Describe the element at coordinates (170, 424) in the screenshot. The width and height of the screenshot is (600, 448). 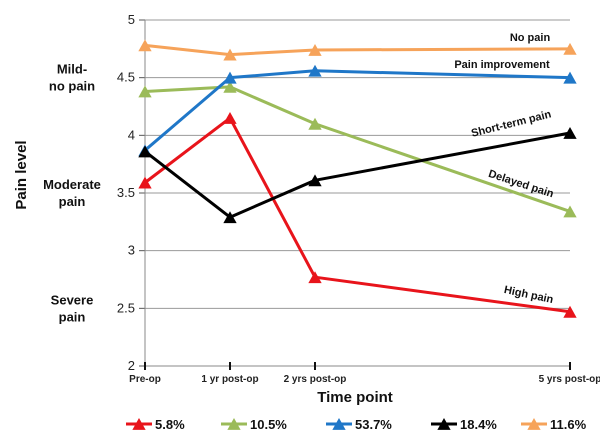
I see `legend-label: 5.8%` at that location.